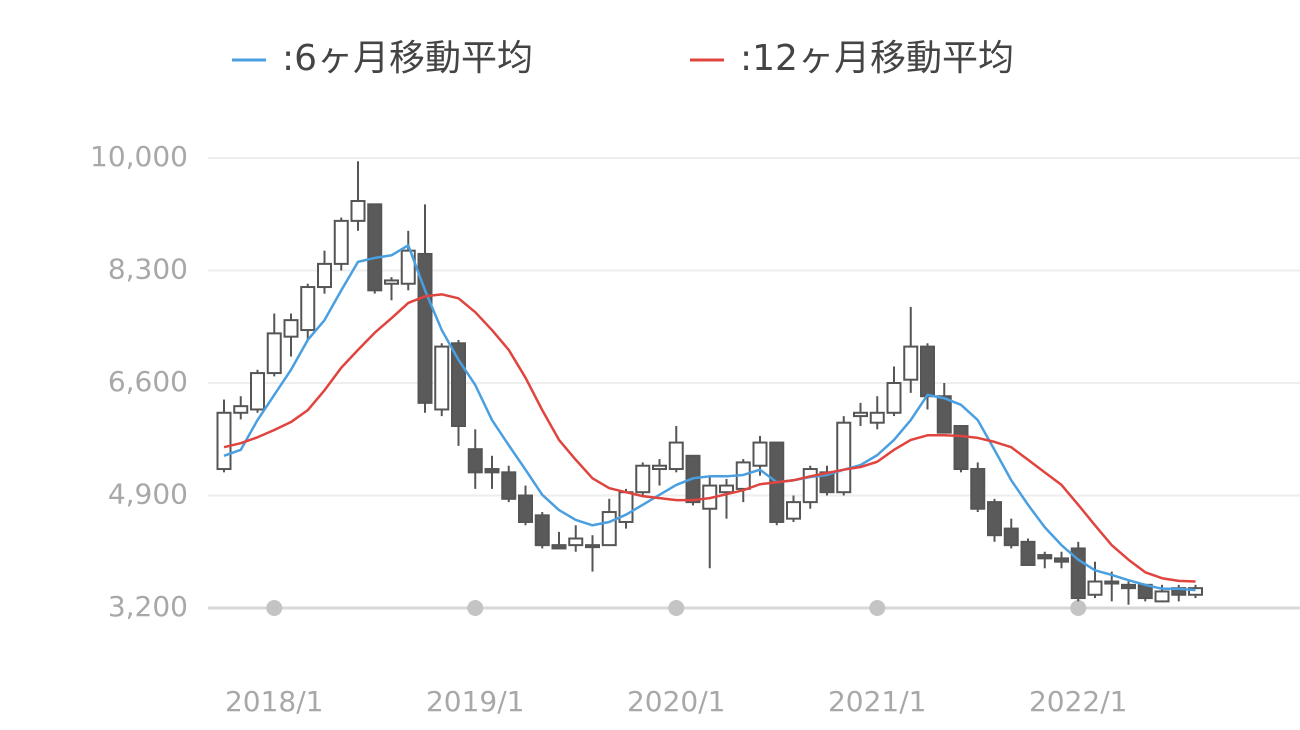  I want to click on y-tick-label: 8,300, so click(148, 269).